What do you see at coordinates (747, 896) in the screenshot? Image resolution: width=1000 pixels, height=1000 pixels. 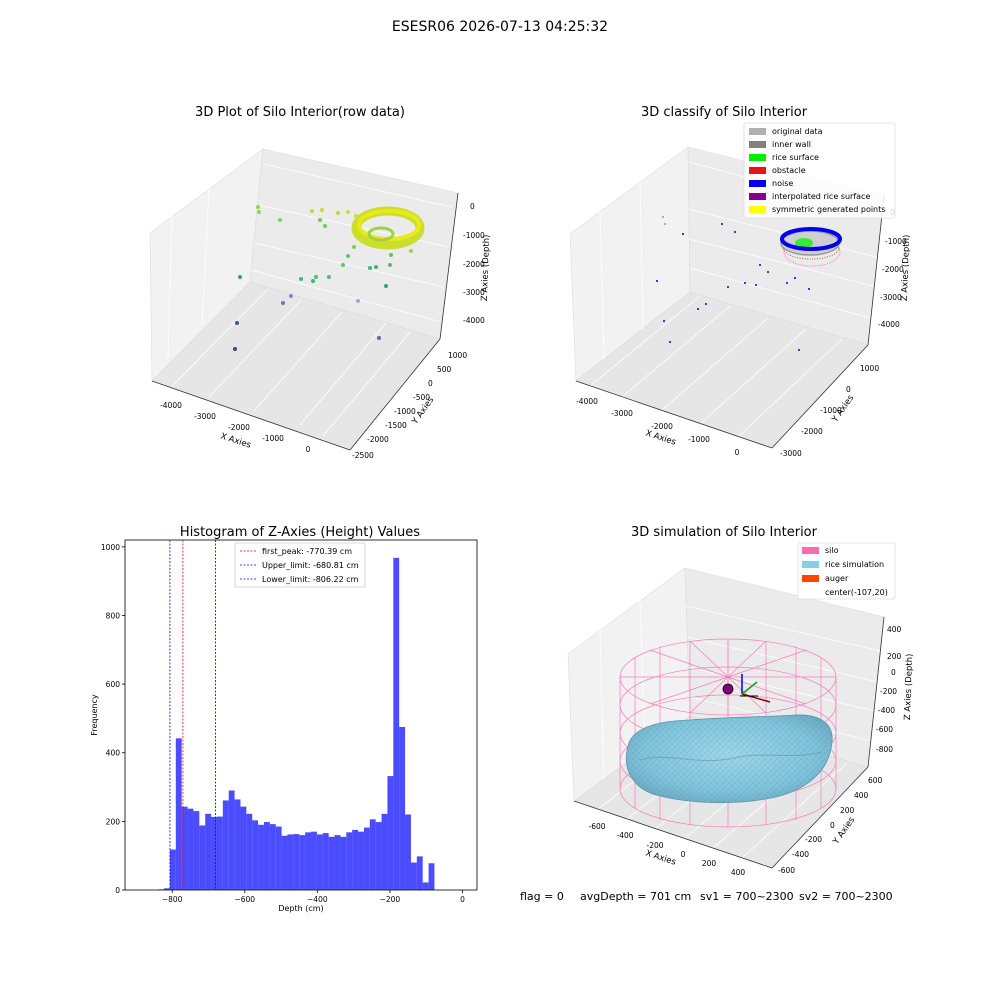 I see `sv1-text: sv1 = 700~2300` at bounding box center [747, 896].